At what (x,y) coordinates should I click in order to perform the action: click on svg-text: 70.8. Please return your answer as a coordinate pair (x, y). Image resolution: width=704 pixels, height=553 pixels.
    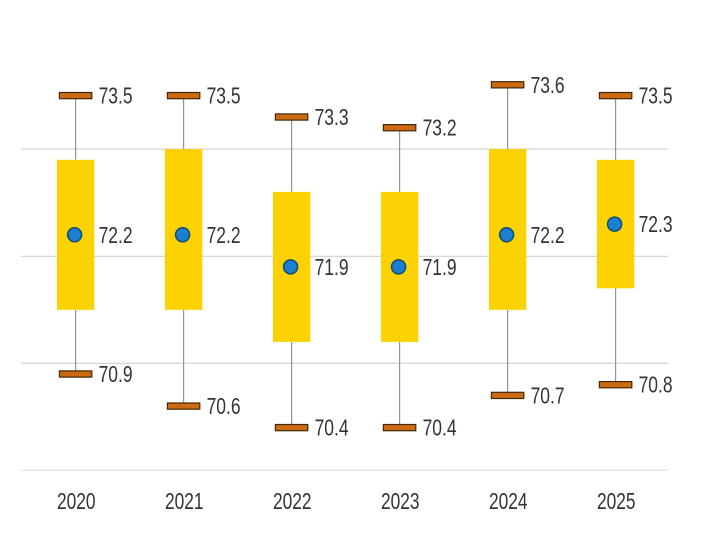
    Looking at the image, I should click on (656, 385).